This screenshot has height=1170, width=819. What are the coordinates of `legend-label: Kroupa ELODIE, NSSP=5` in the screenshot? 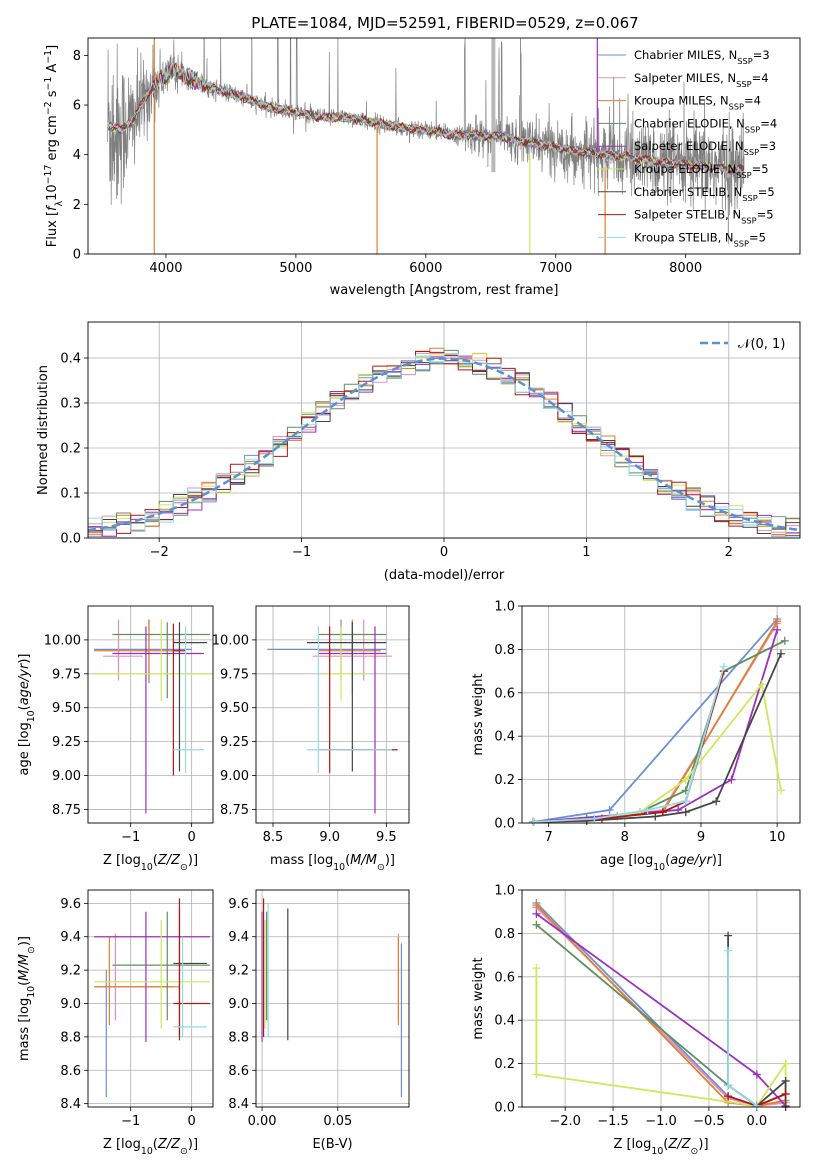 It's located at (701, 171).